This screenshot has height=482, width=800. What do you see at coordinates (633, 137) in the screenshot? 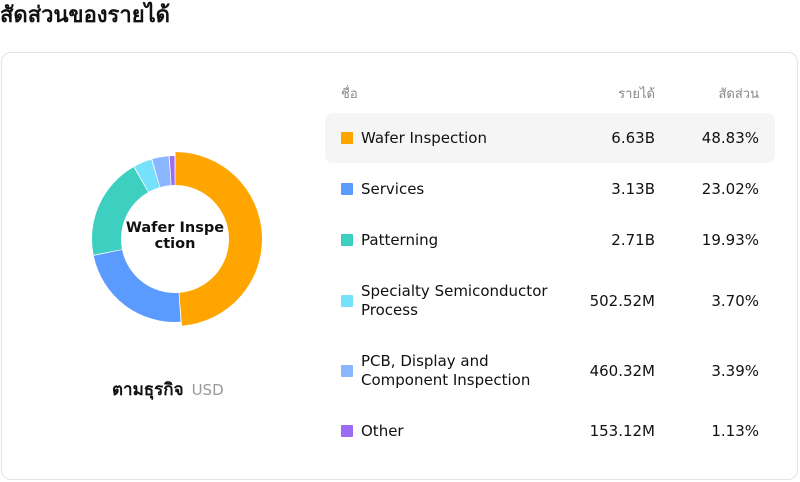
I see `segment-revenue: 6.63B` at bounding box center [633, 137].